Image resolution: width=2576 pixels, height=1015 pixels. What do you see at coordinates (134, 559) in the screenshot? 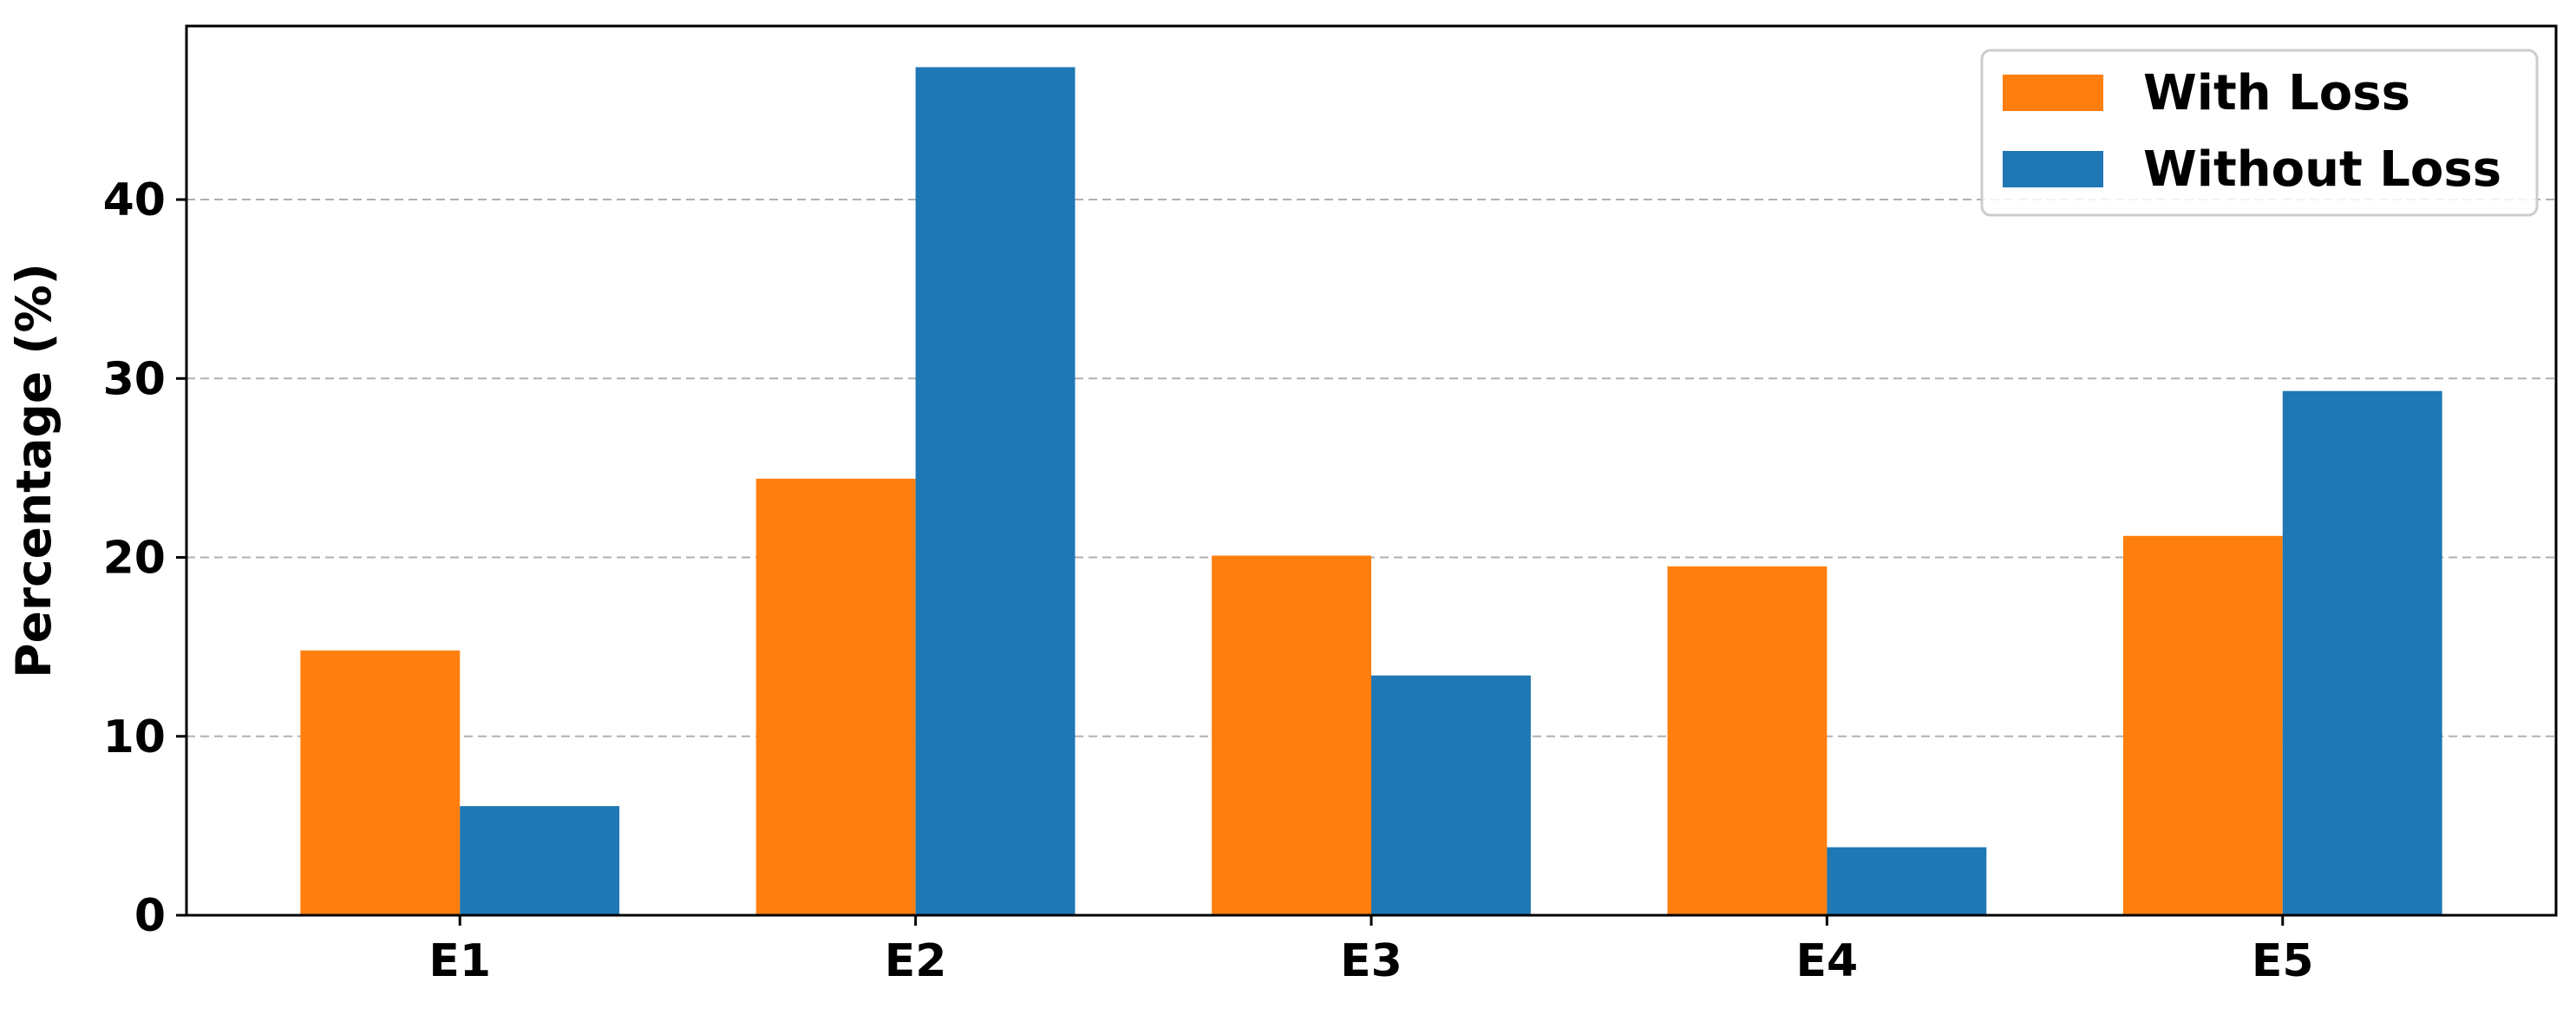
I see `y-tick-label: 20` at bounding box center [134, 559].